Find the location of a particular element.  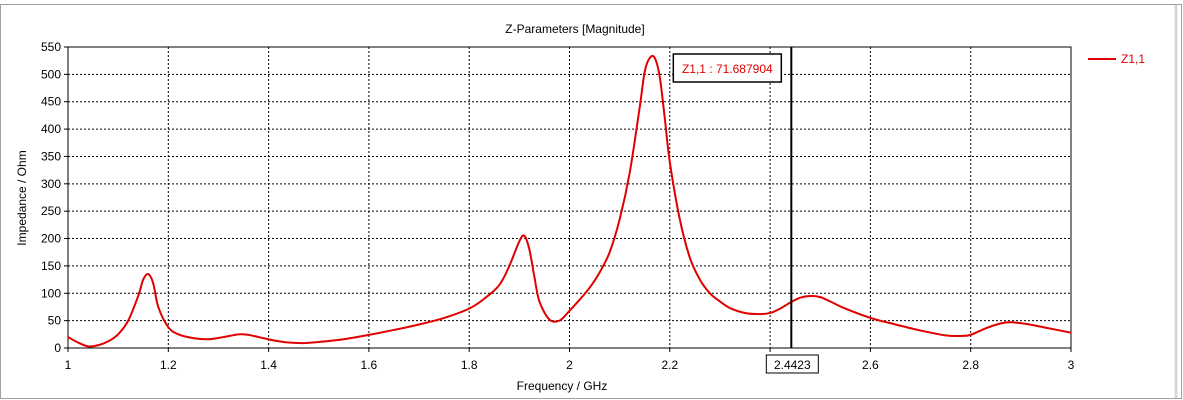

x-tick-label: 2.2 is located at coordinates (669, 365).